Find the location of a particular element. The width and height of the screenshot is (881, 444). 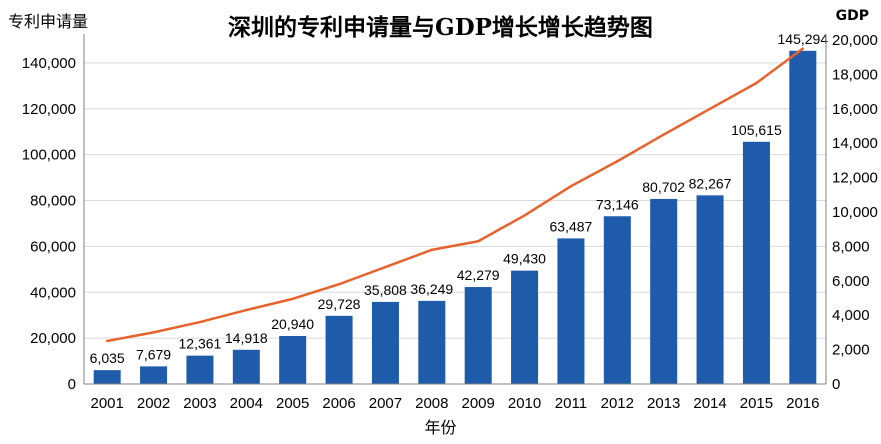

x-tick-label: 2008 is located at coordinates (431, 403).